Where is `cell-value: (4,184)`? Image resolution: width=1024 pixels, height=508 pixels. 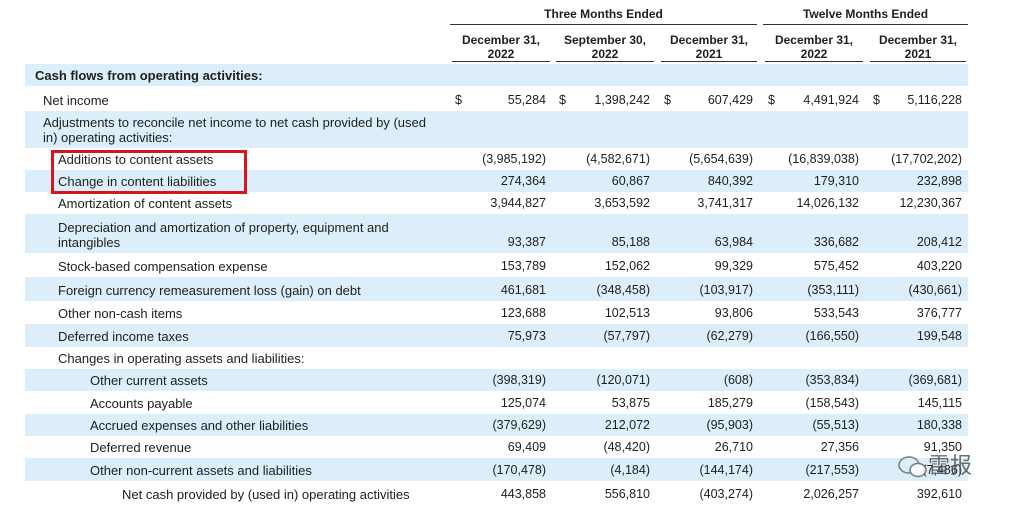
cell-value: (4,184) is located at coordinates (630, 470).